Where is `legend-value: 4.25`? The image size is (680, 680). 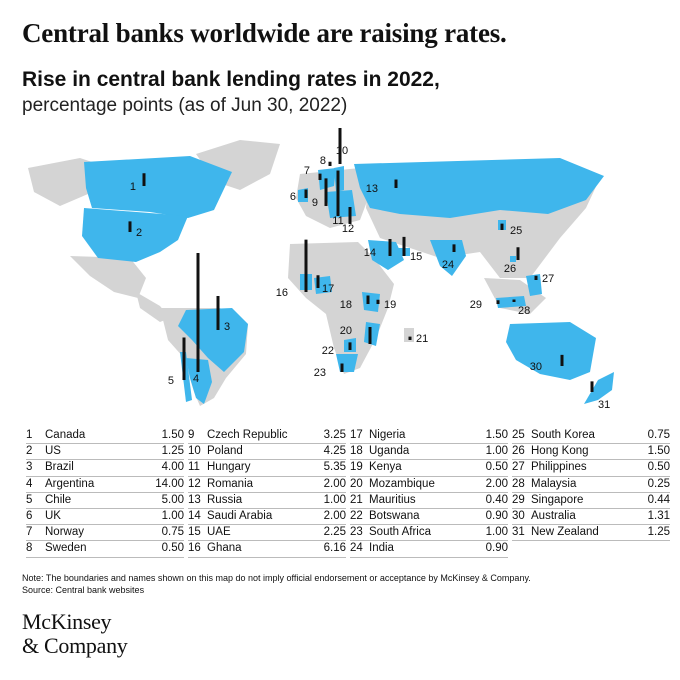
legend-value: 4.25 is located at coordinates (334, 451).